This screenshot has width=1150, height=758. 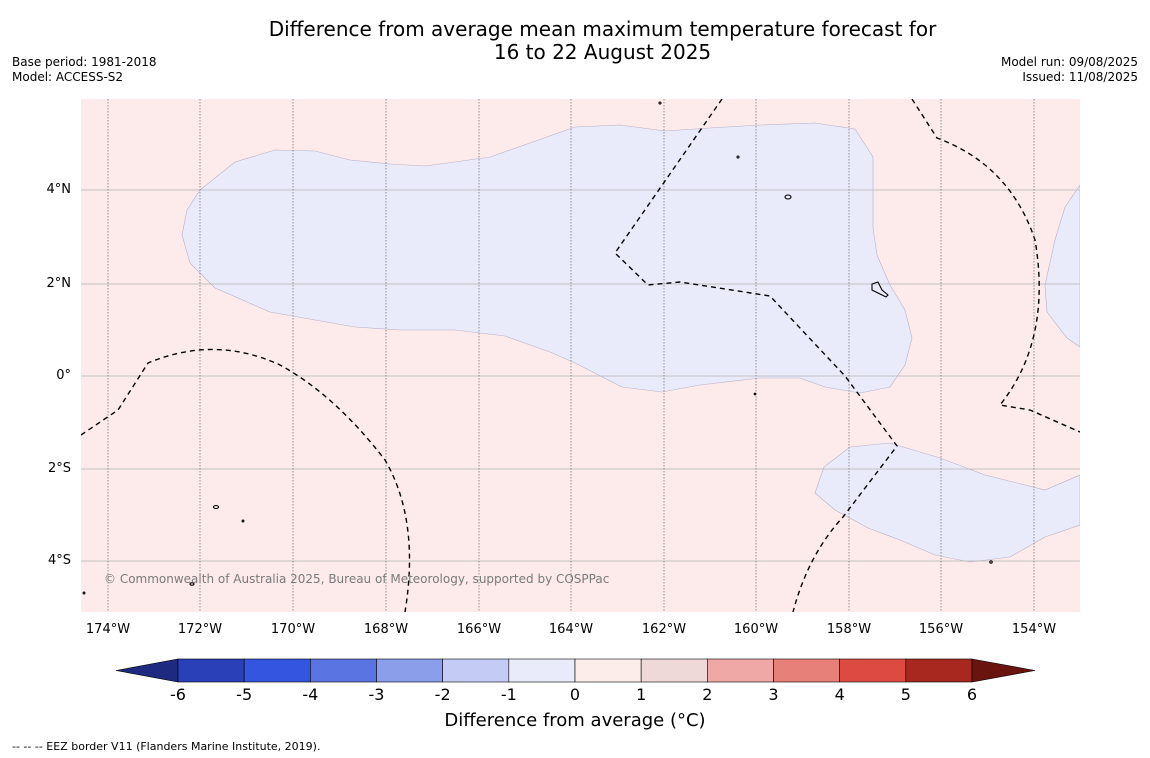 What do you see at coordinates (707, 694) in the screenshot?
I see `colorbar-tick-label: 2` at bounding box center [707, 694].